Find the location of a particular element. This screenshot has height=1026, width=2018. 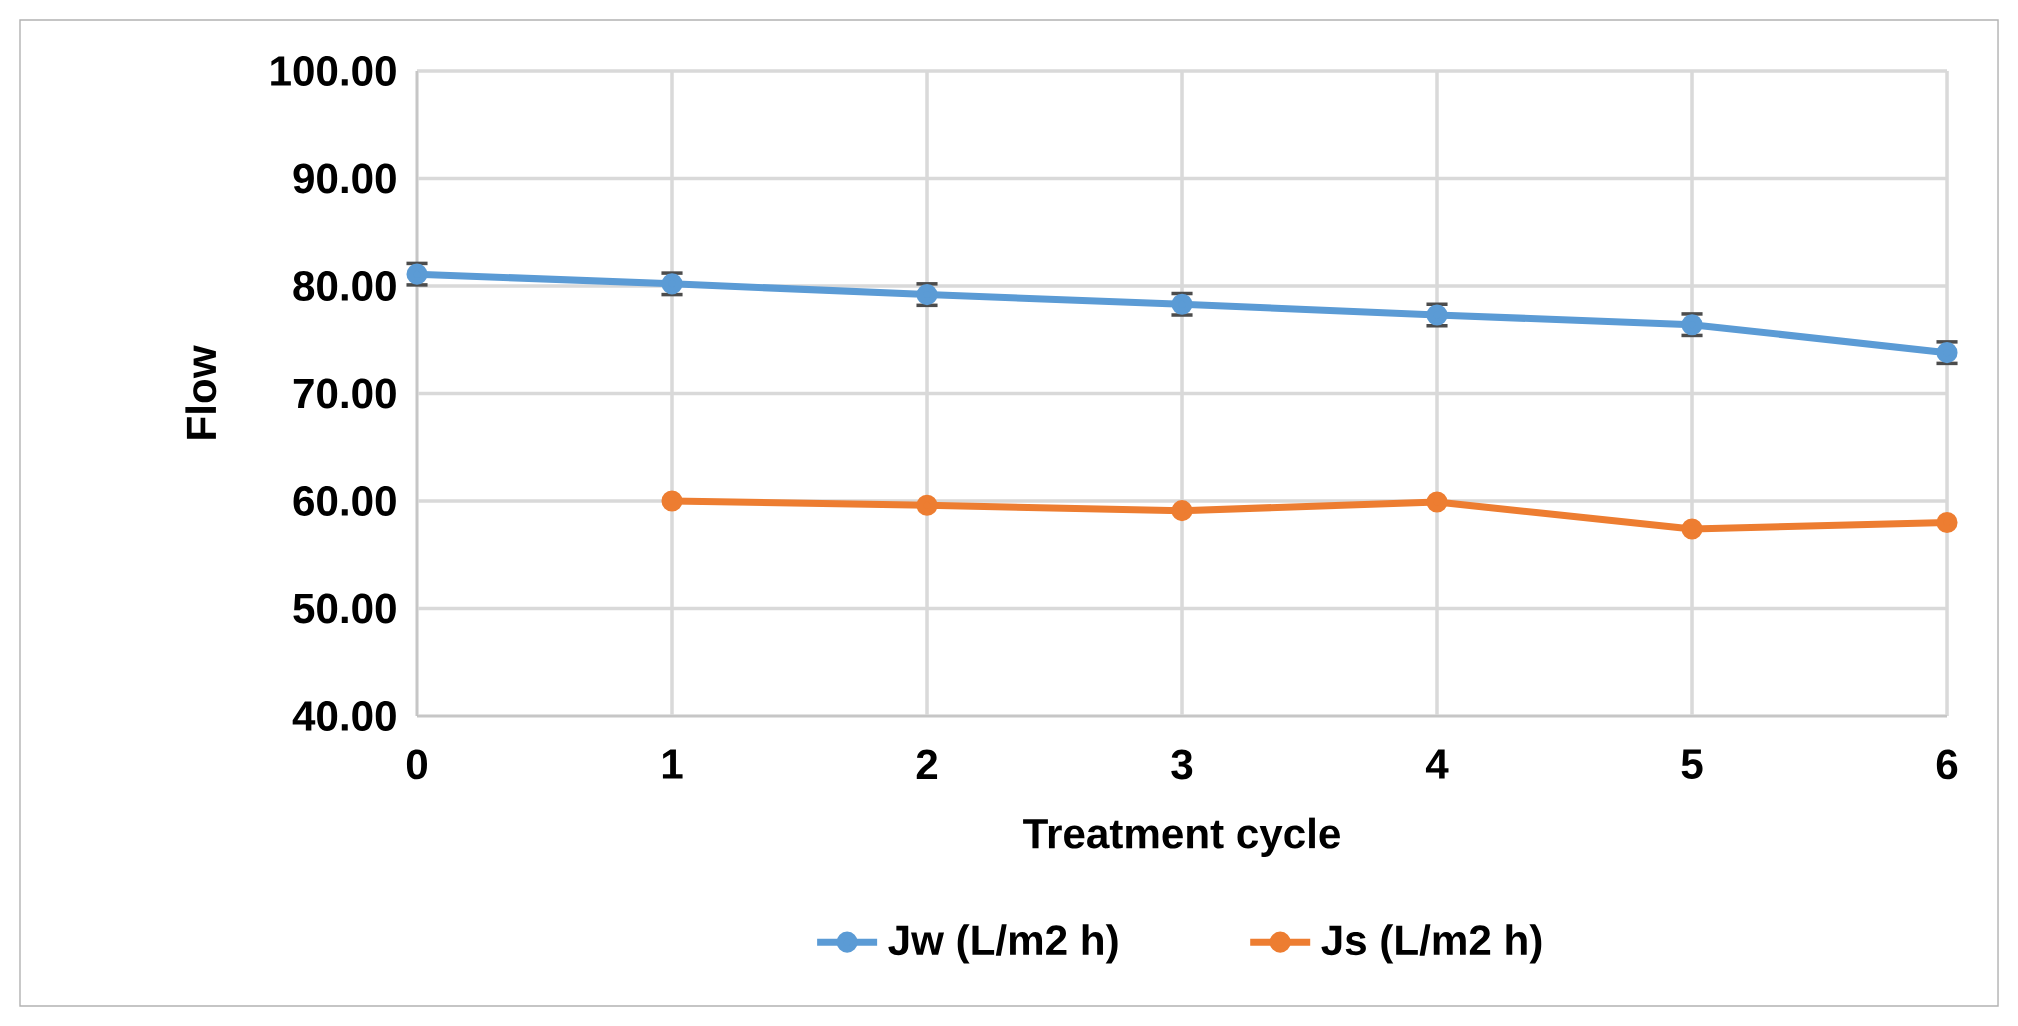

y-tick-label: 100.00 is located at coordinates (333, 71).